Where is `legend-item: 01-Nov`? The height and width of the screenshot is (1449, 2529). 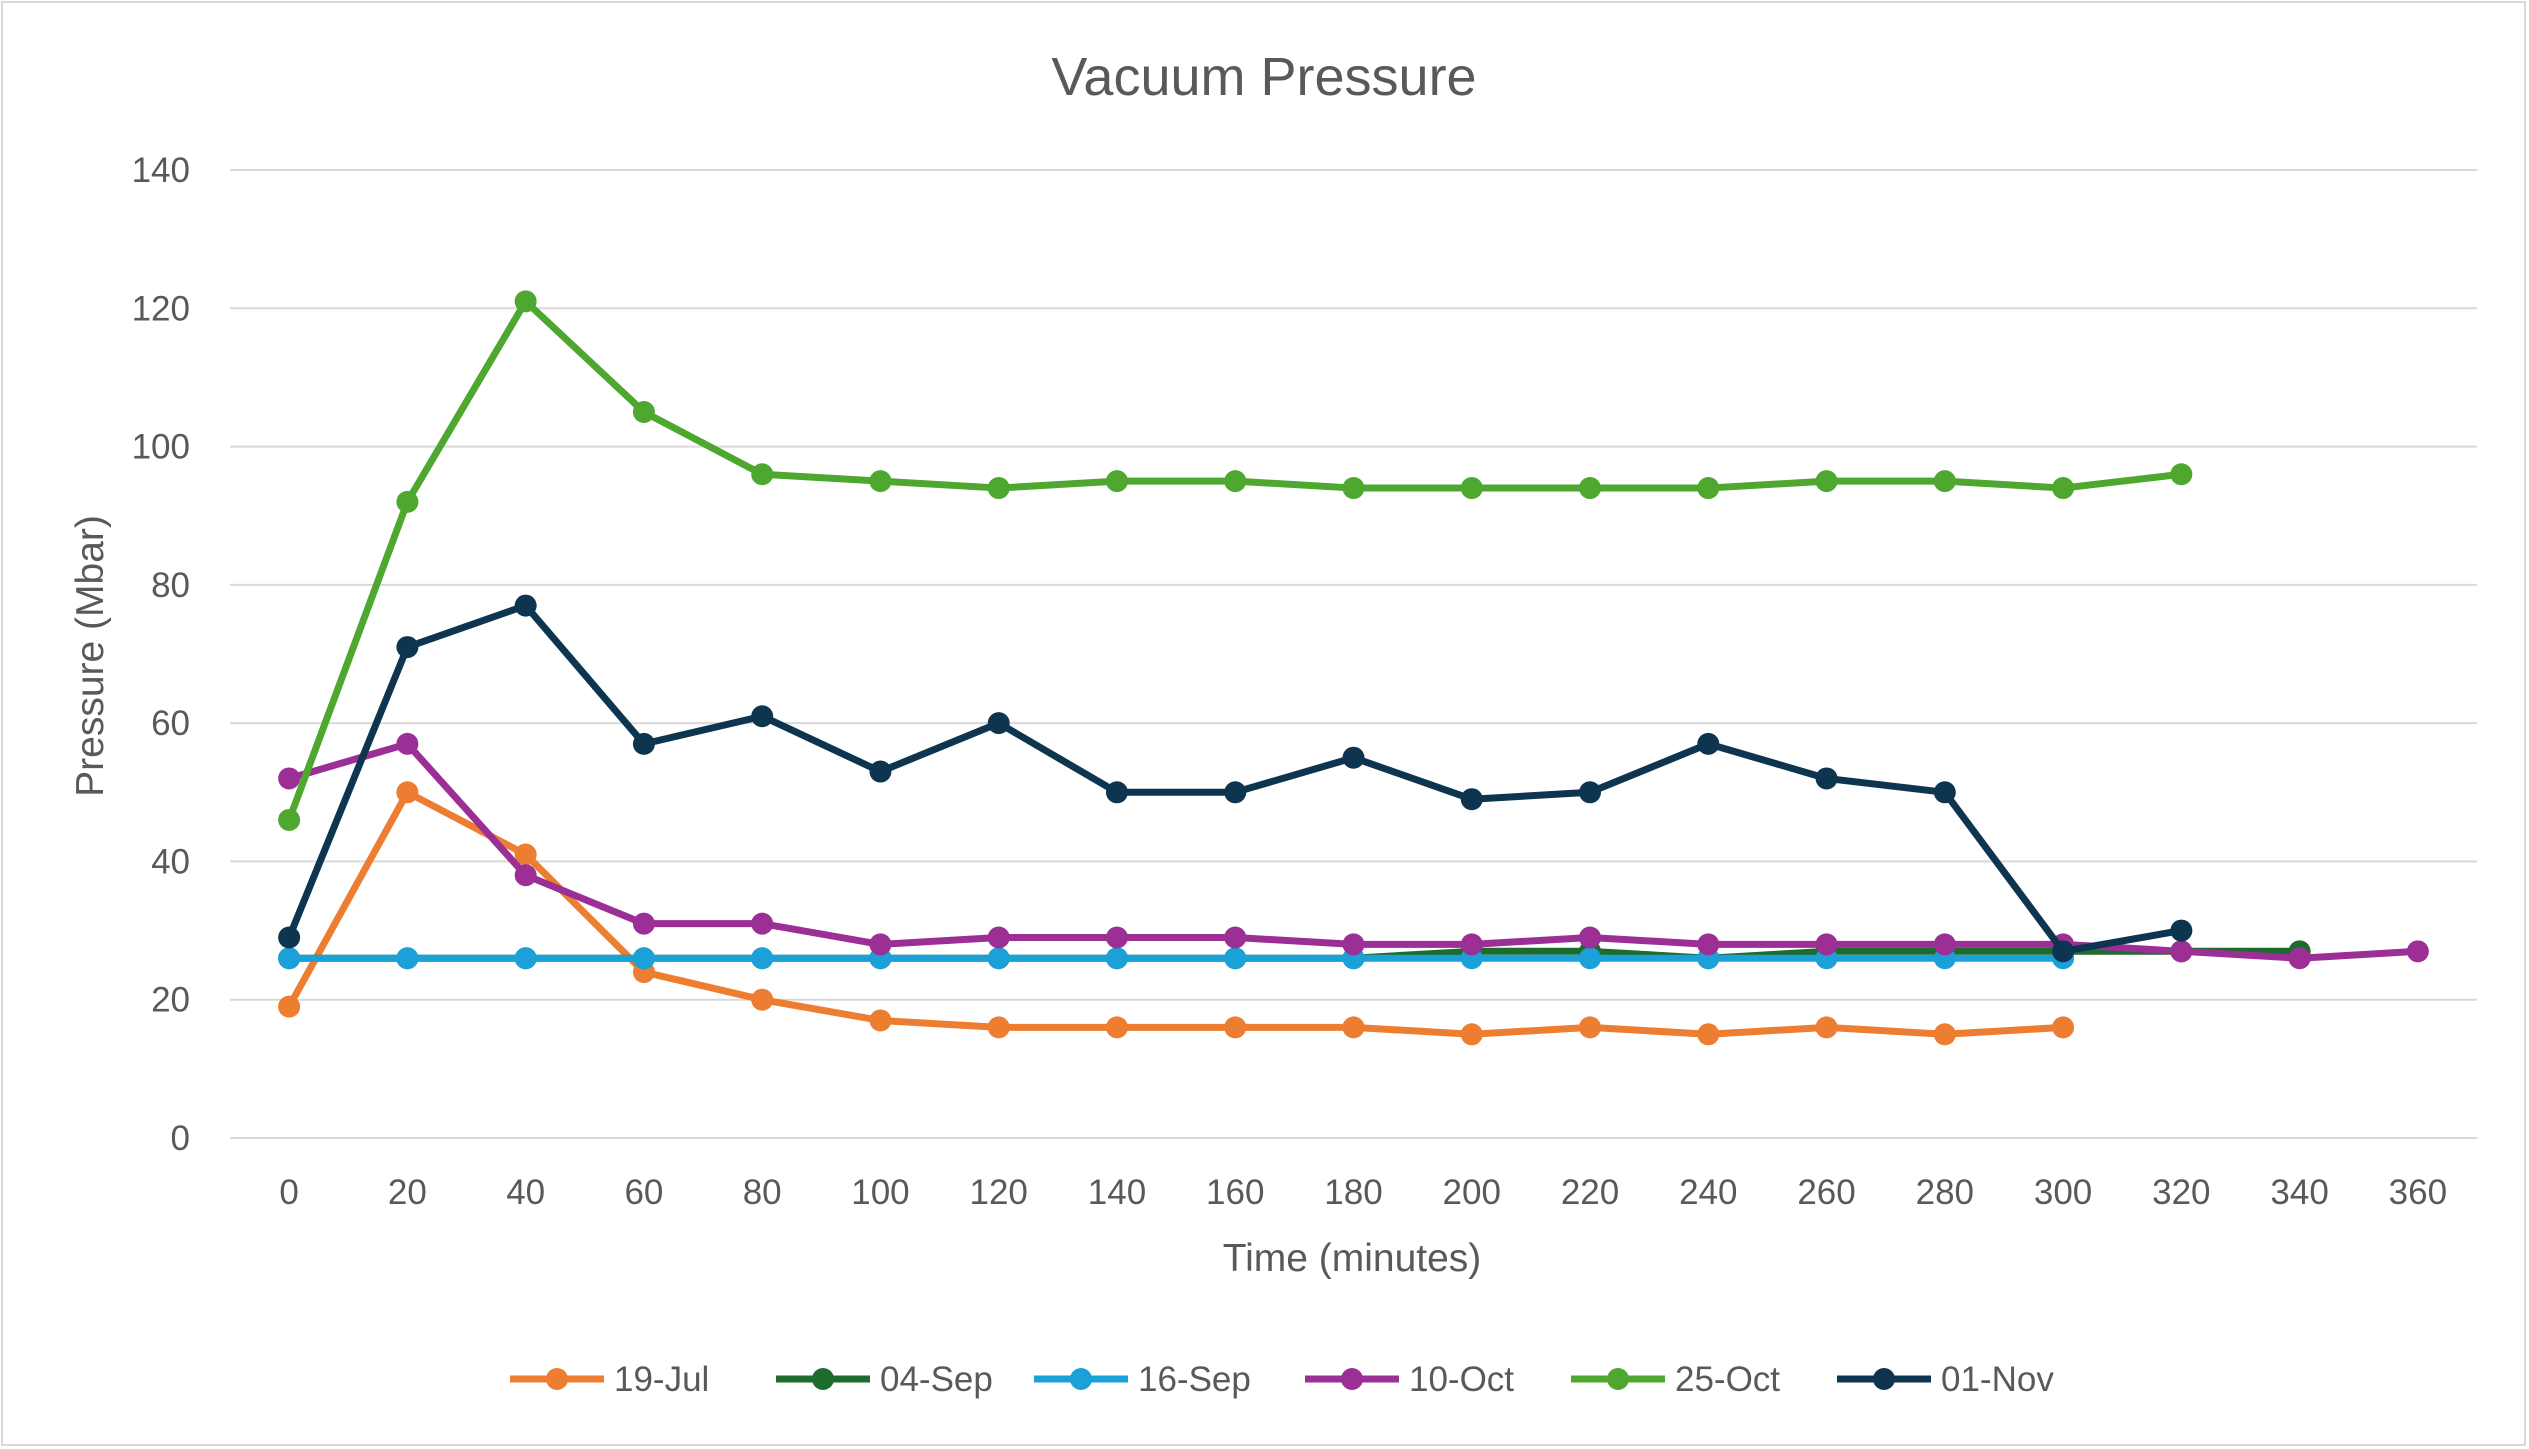
legend-item: 01-Nov is located at coordinates (1945, 1379).